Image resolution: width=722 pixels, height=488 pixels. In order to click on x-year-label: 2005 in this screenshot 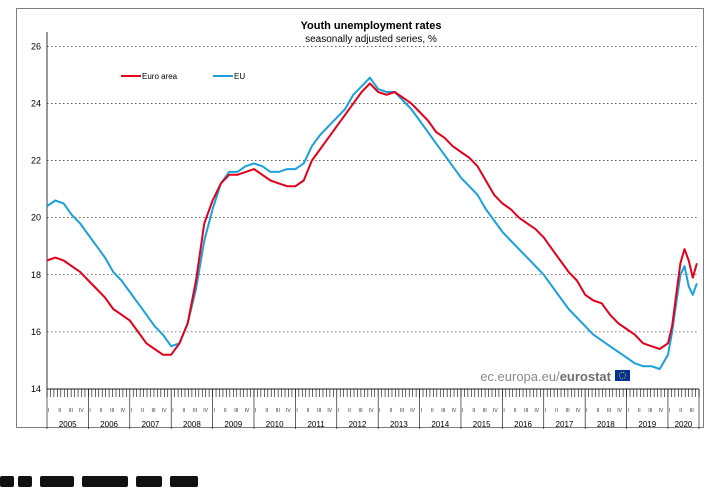, I will do `click(68, 424)`.